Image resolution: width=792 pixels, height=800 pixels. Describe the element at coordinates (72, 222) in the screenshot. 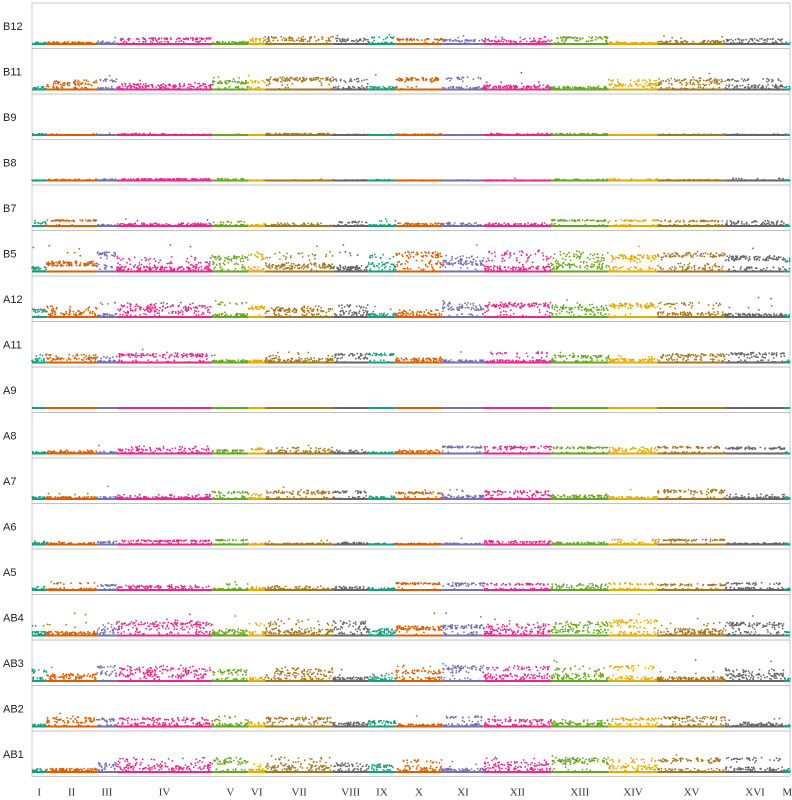

I see `series-chr-ii` at that location.